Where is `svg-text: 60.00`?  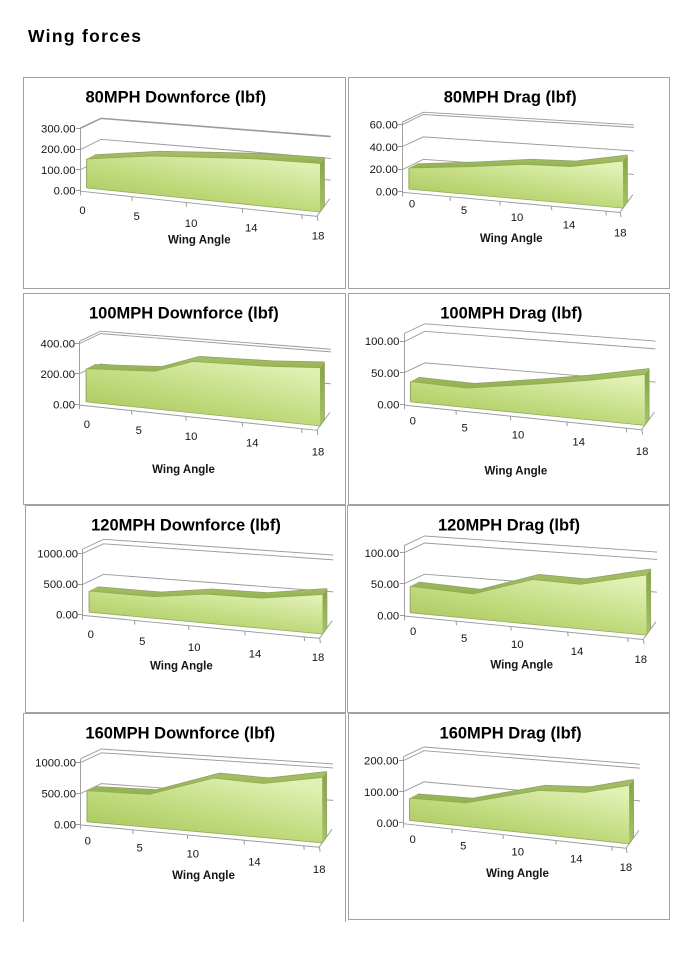 svg-text: 60.00 is located at coordinates (384, 125).